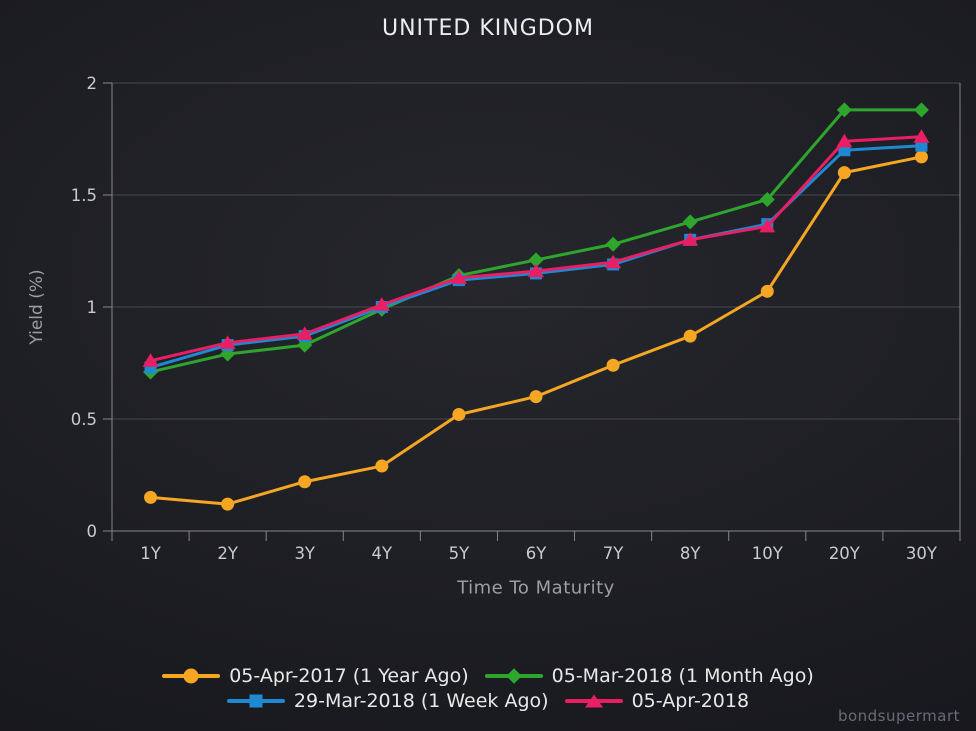 The width and height of the screenshot is (976, 731). I want to click on y-tick-label: 2, so click(92, 83).